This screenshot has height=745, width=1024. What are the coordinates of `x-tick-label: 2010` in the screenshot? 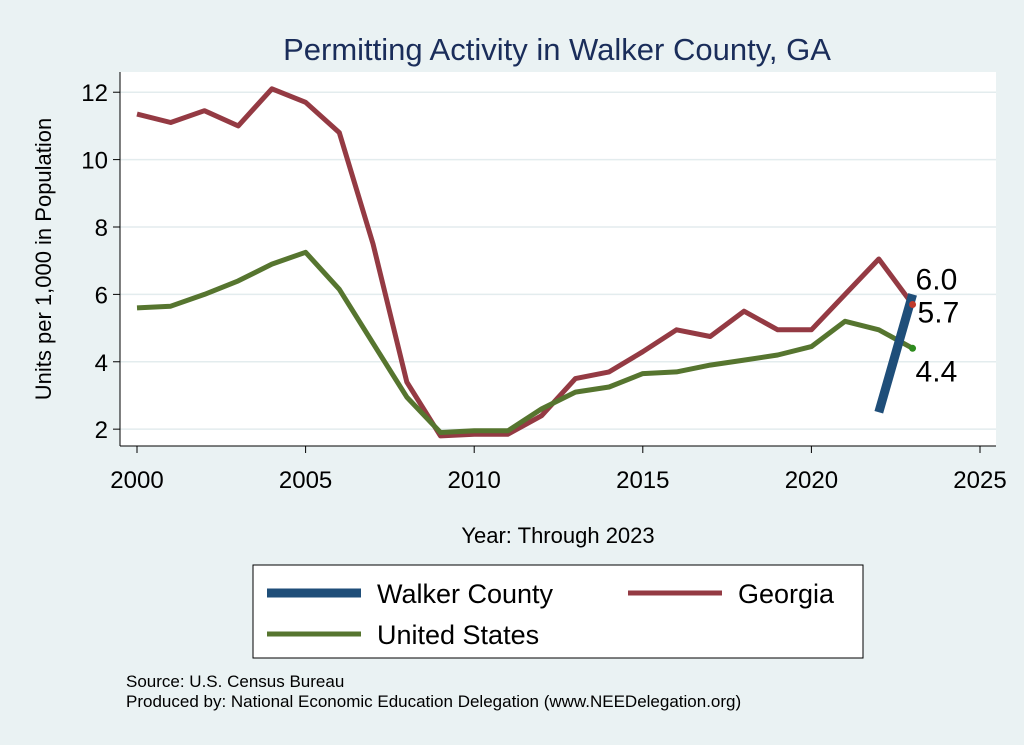 It's located at (474, 480).